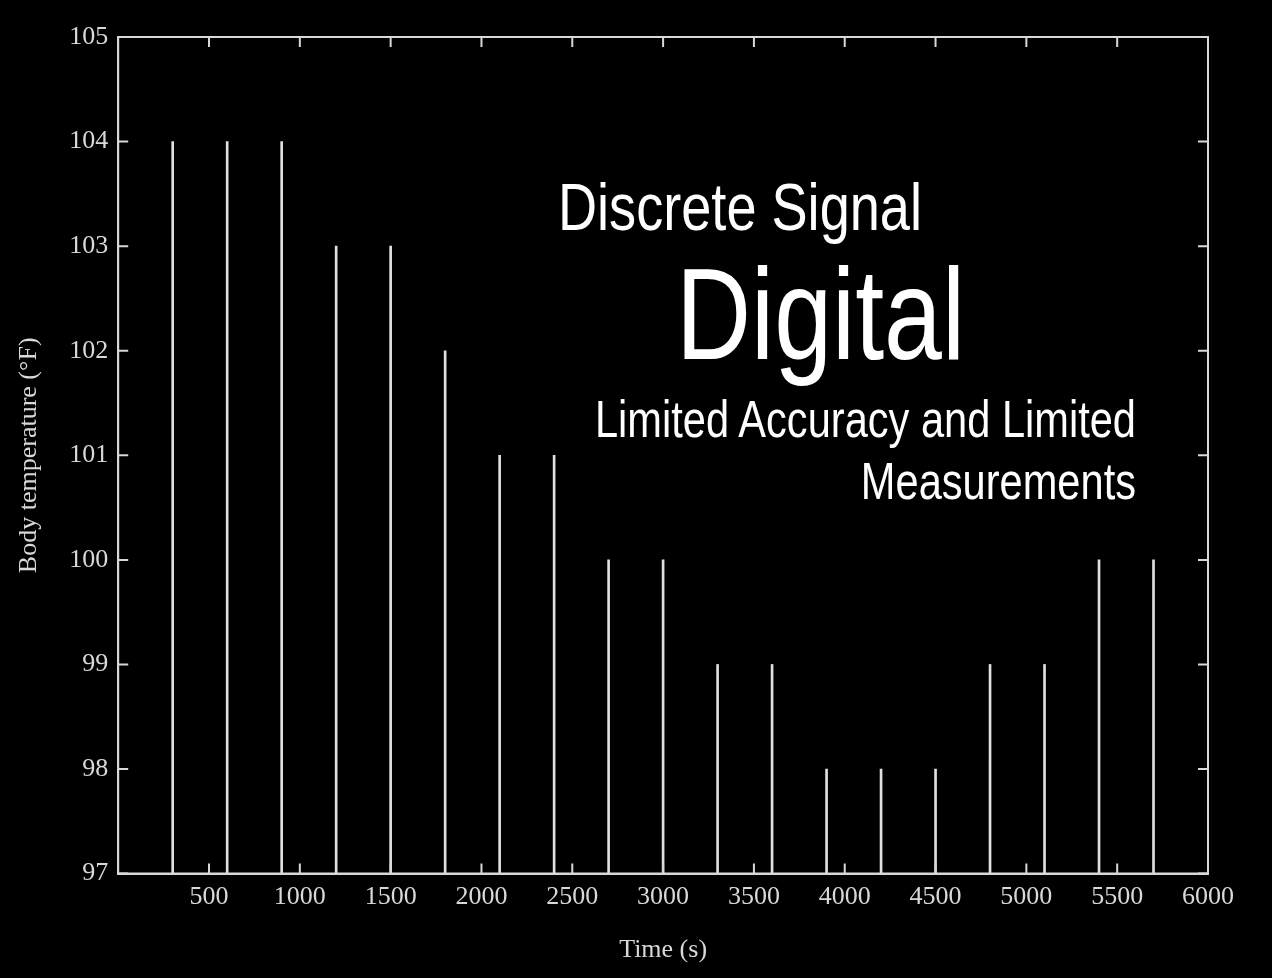 This screenshot has height=978, width=1272. I want to click on x-tick-label: 1000, so click(299, 896).